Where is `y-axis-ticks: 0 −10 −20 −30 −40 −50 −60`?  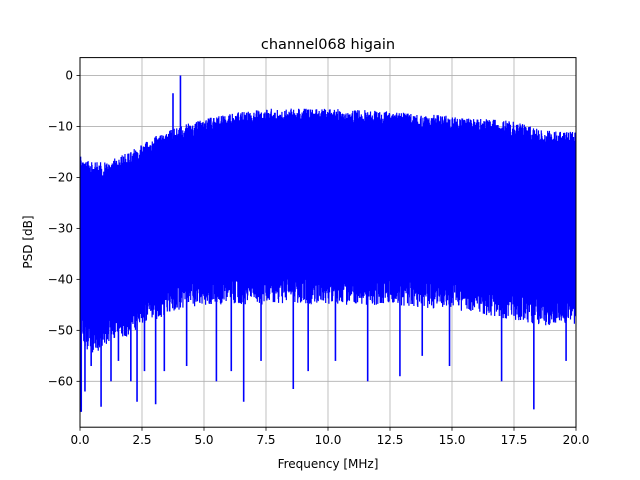
y-axis-ticks: 0 −10 −20 −30 −40 −50 −60 is located at coordinates (64, 229).